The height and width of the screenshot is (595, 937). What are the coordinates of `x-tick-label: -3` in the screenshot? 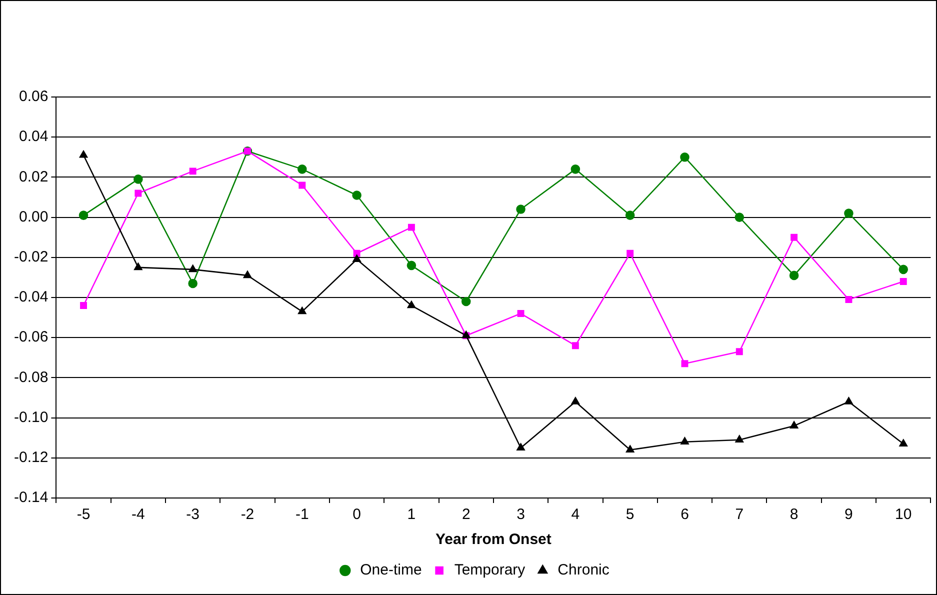 It's located at (193, 515).